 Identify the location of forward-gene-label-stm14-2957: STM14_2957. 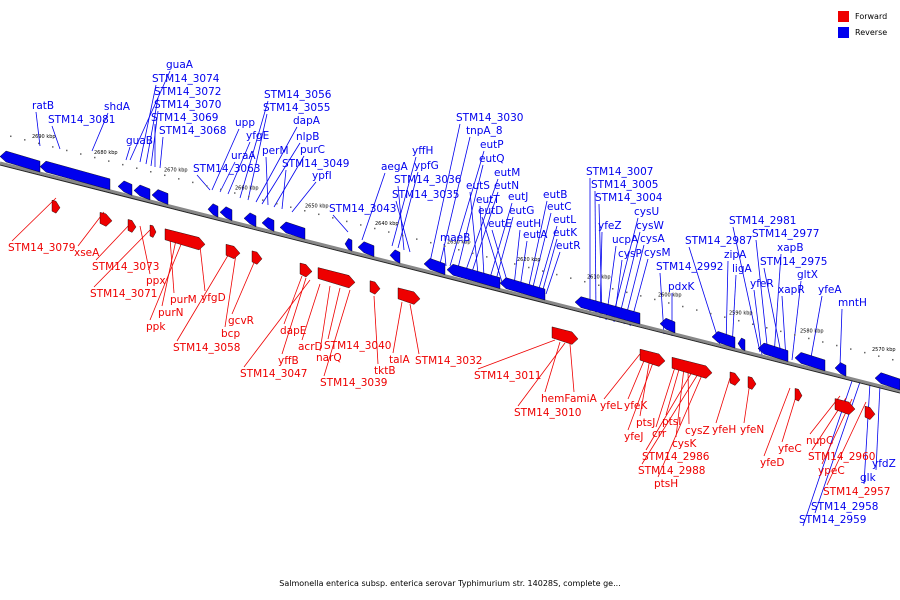
(856, 492).